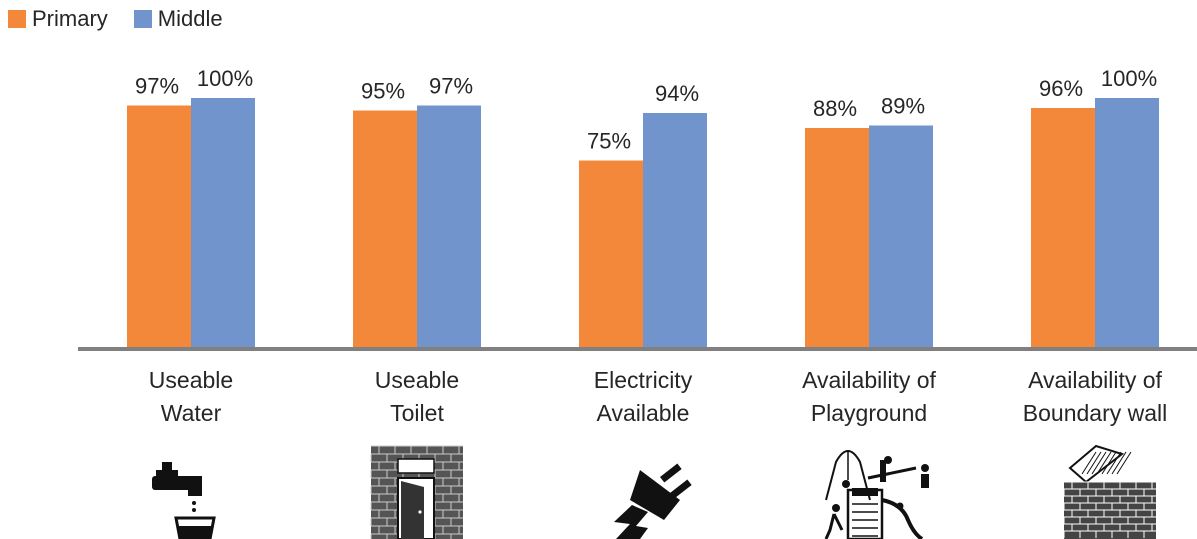  What do you see at coordinates (128, 19) in the screenshot?
I see `legend: Primary Middle` at bounding box center [128, 19].